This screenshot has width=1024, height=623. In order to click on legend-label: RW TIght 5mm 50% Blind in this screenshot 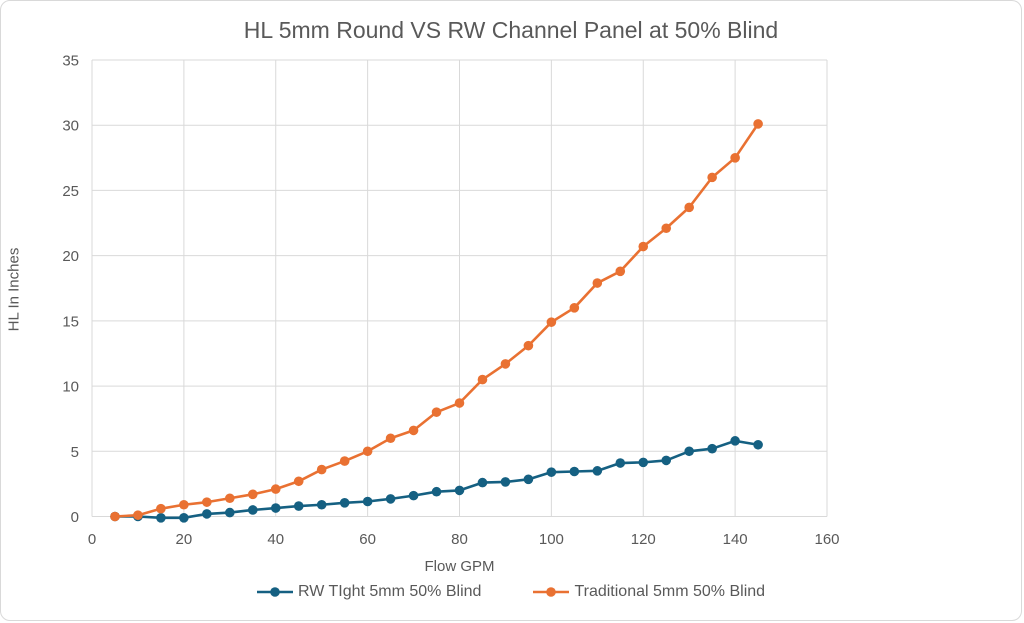, I will do `click(389, 591)`.